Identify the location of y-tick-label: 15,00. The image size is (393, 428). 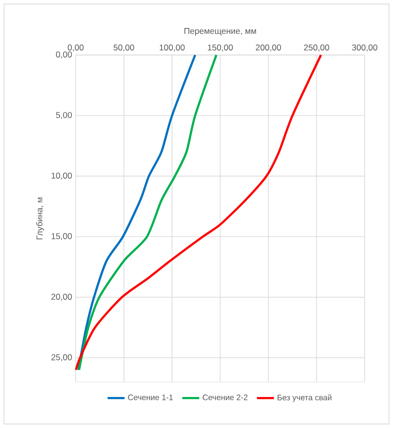
(62, 236).